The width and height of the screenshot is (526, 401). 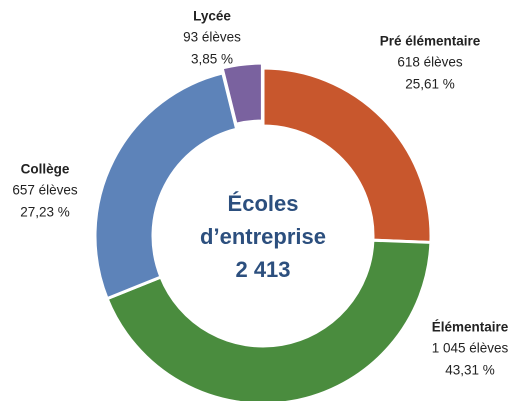 I want to click on center-total: 2 413, so click(x=262, y=269).